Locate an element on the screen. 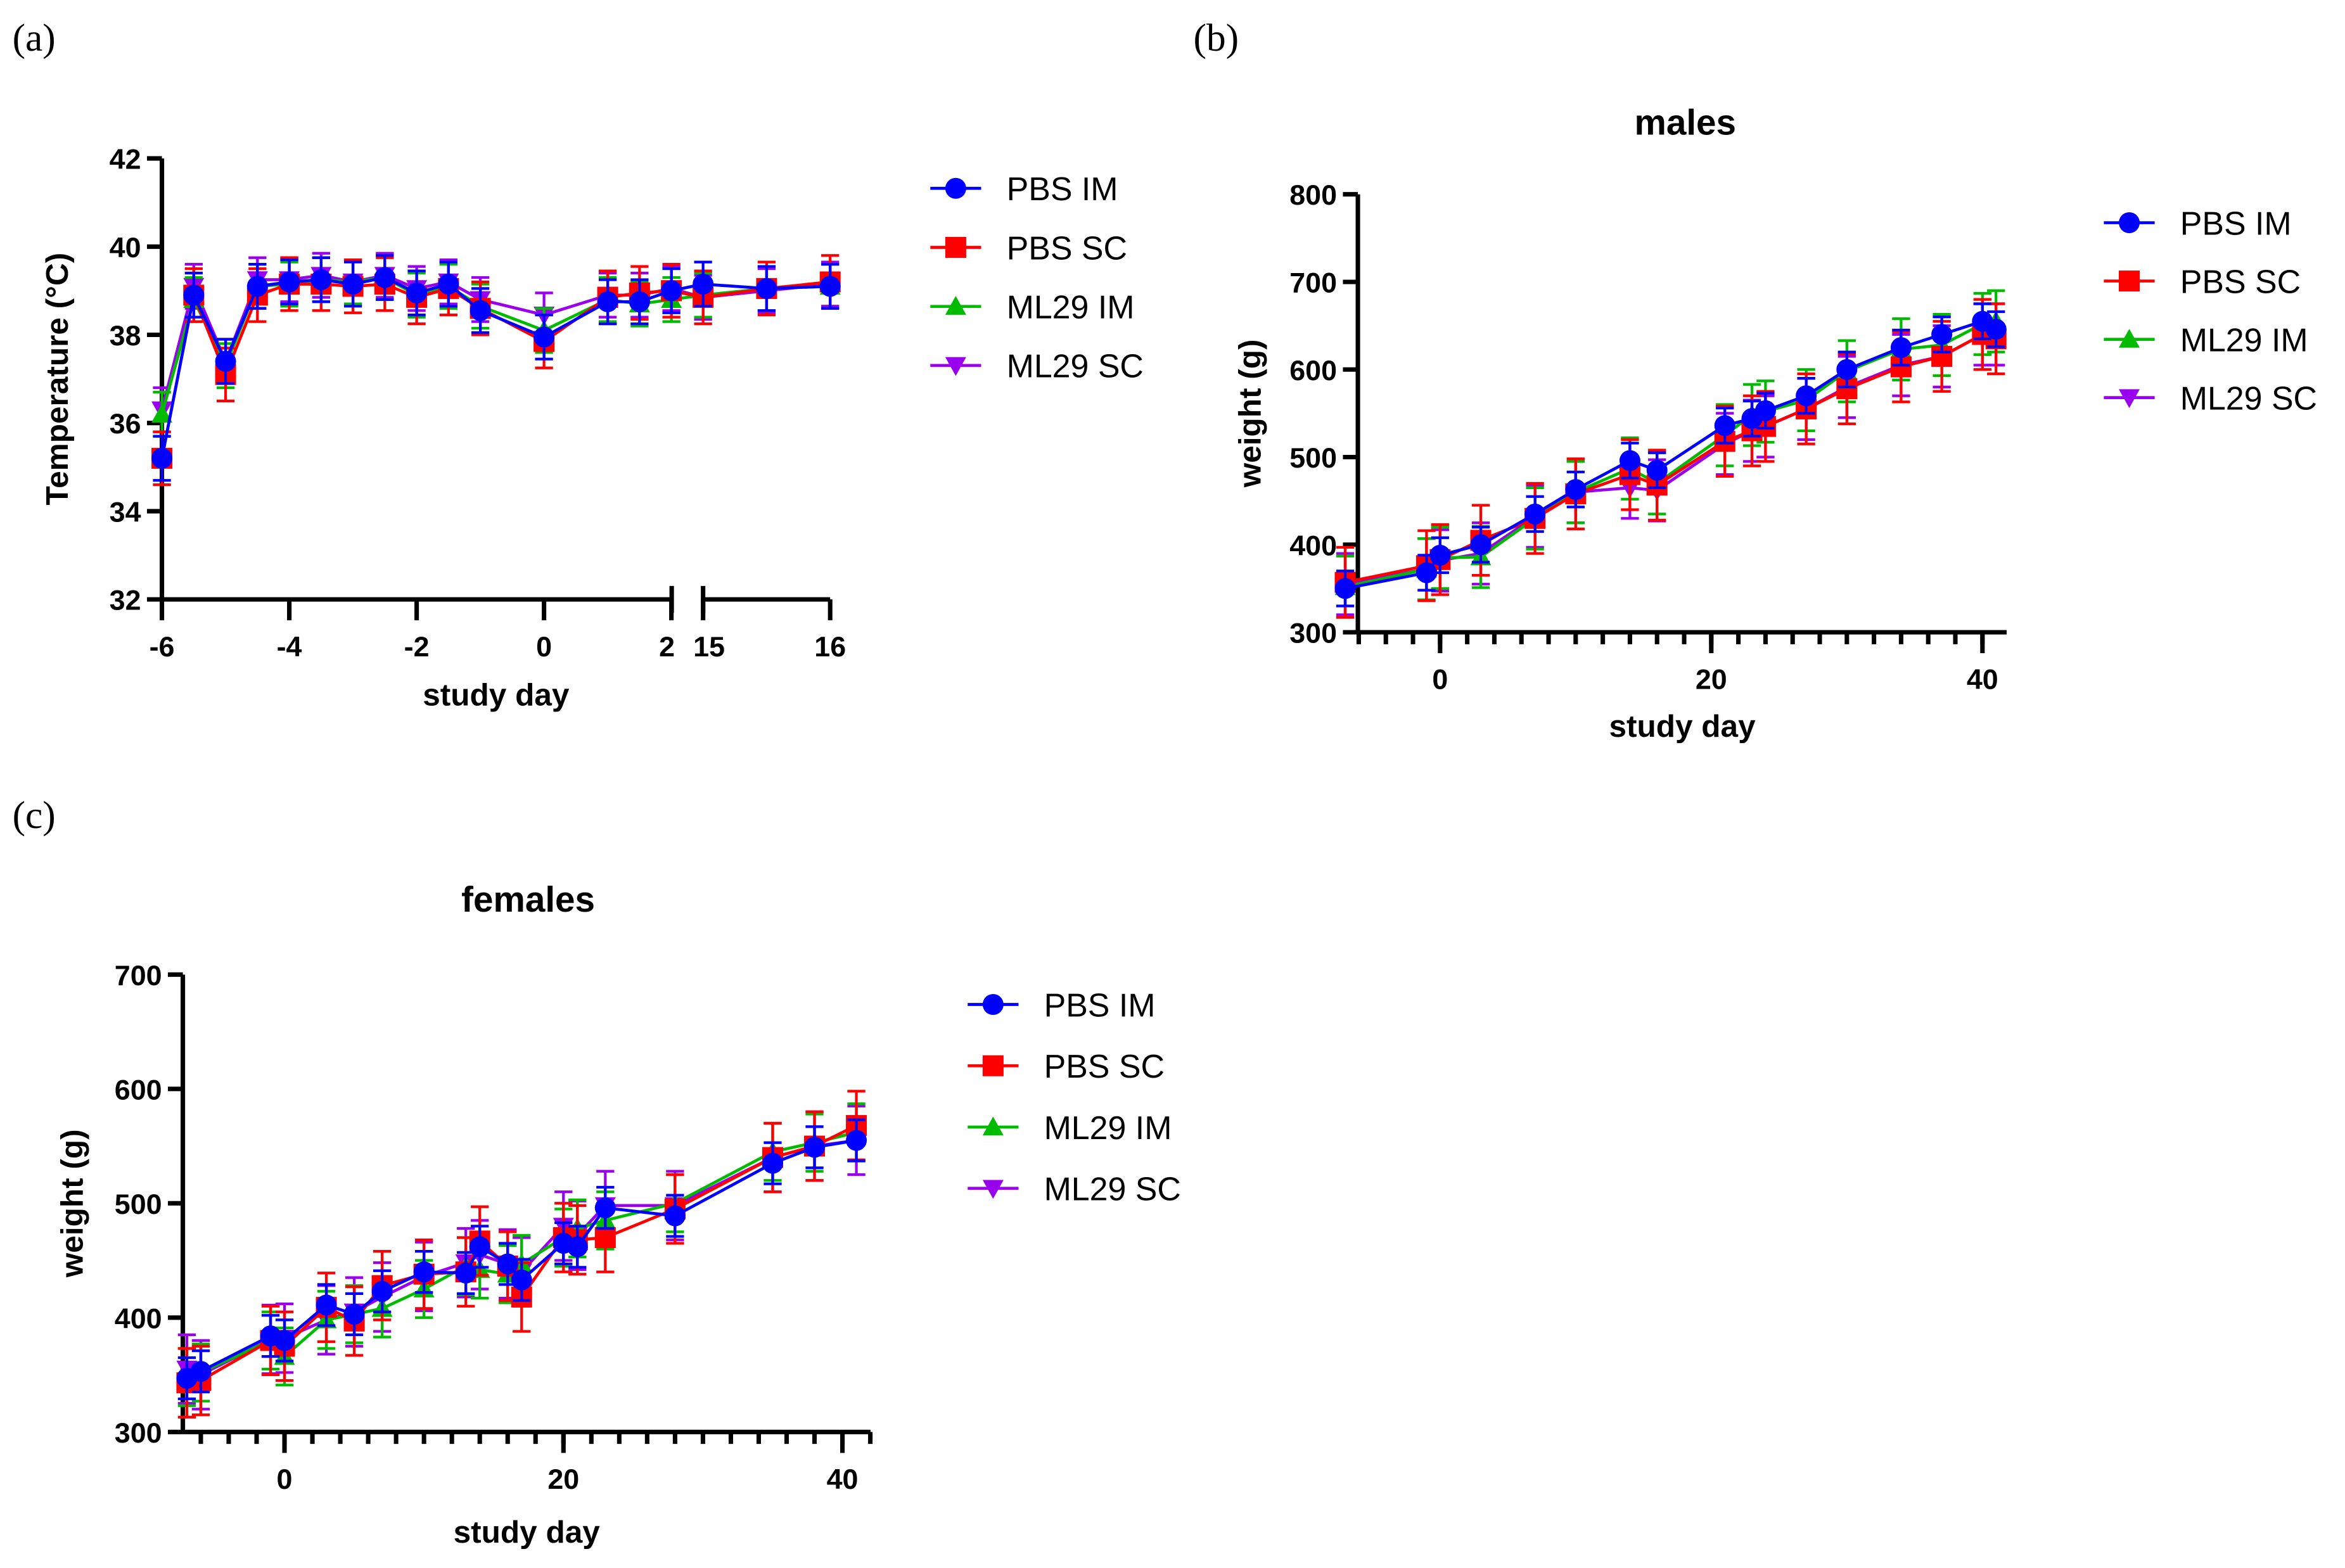 Image resolution: width=2345 pixels, height=1568 pixels. y-axis-label: Temperature (°C) is located at coordinates (57, 379).